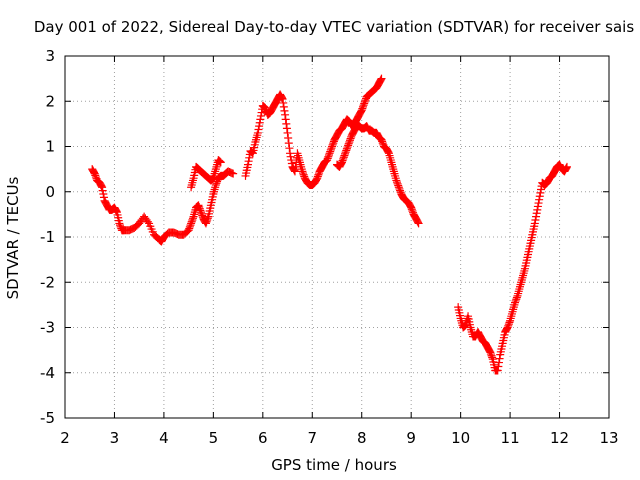 This screenshot has height=480, width=640. I want to click on x-axis-label: GPS time / hours, so click(334, 465).